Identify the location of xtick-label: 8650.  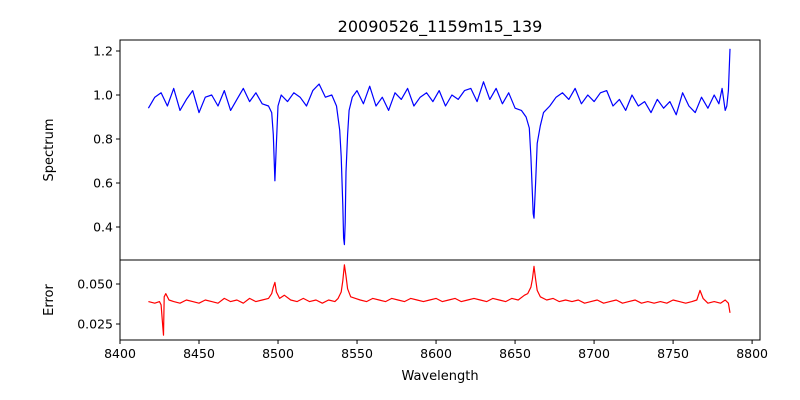
(515, 353).